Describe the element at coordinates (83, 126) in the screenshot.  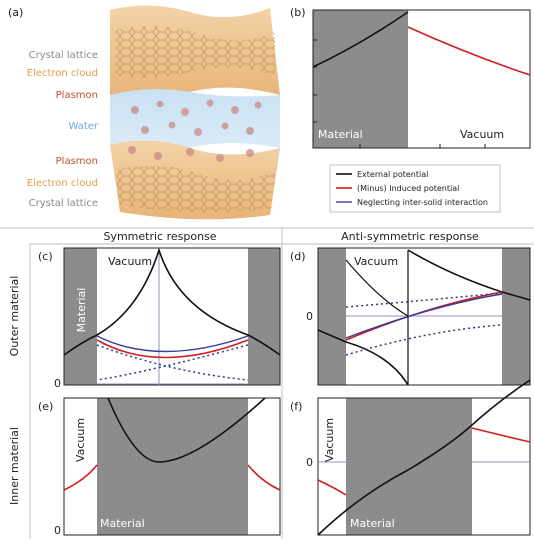
I see `layer-label: Water` at that location.